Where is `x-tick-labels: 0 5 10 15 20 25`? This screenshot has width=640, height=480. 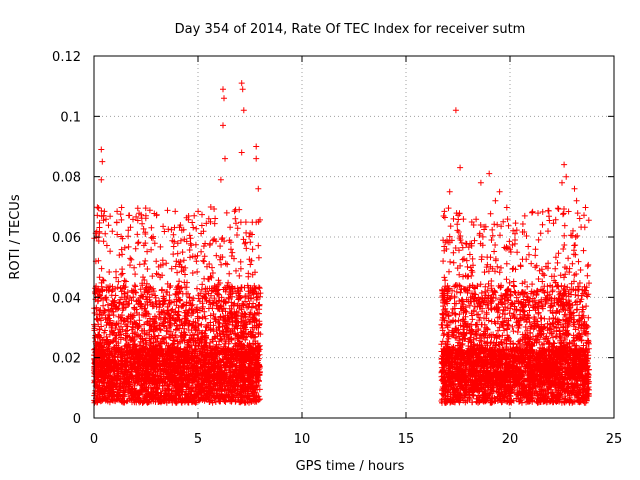
x-tick-labels: 0 5 10 15 20 25 is located at coordinates (356, 439).